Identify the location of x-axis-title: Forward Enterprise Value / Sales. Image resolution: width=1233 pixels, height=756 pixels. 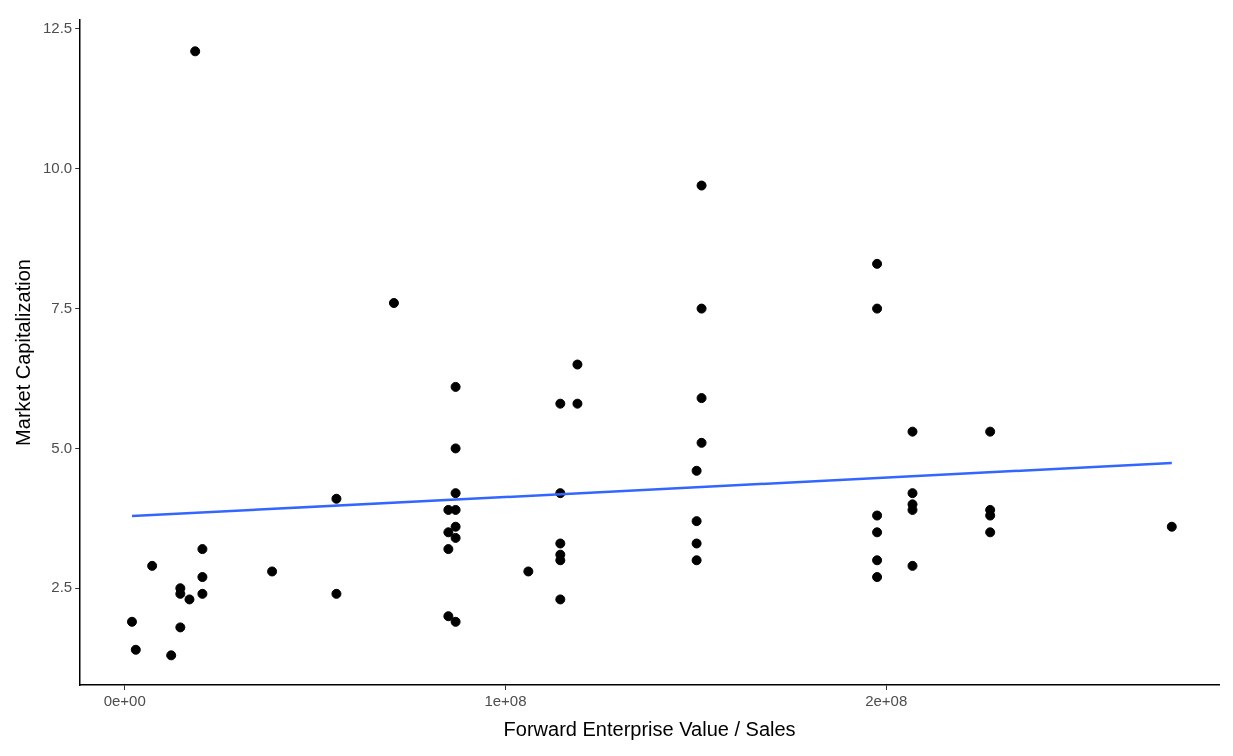
(649, 728).